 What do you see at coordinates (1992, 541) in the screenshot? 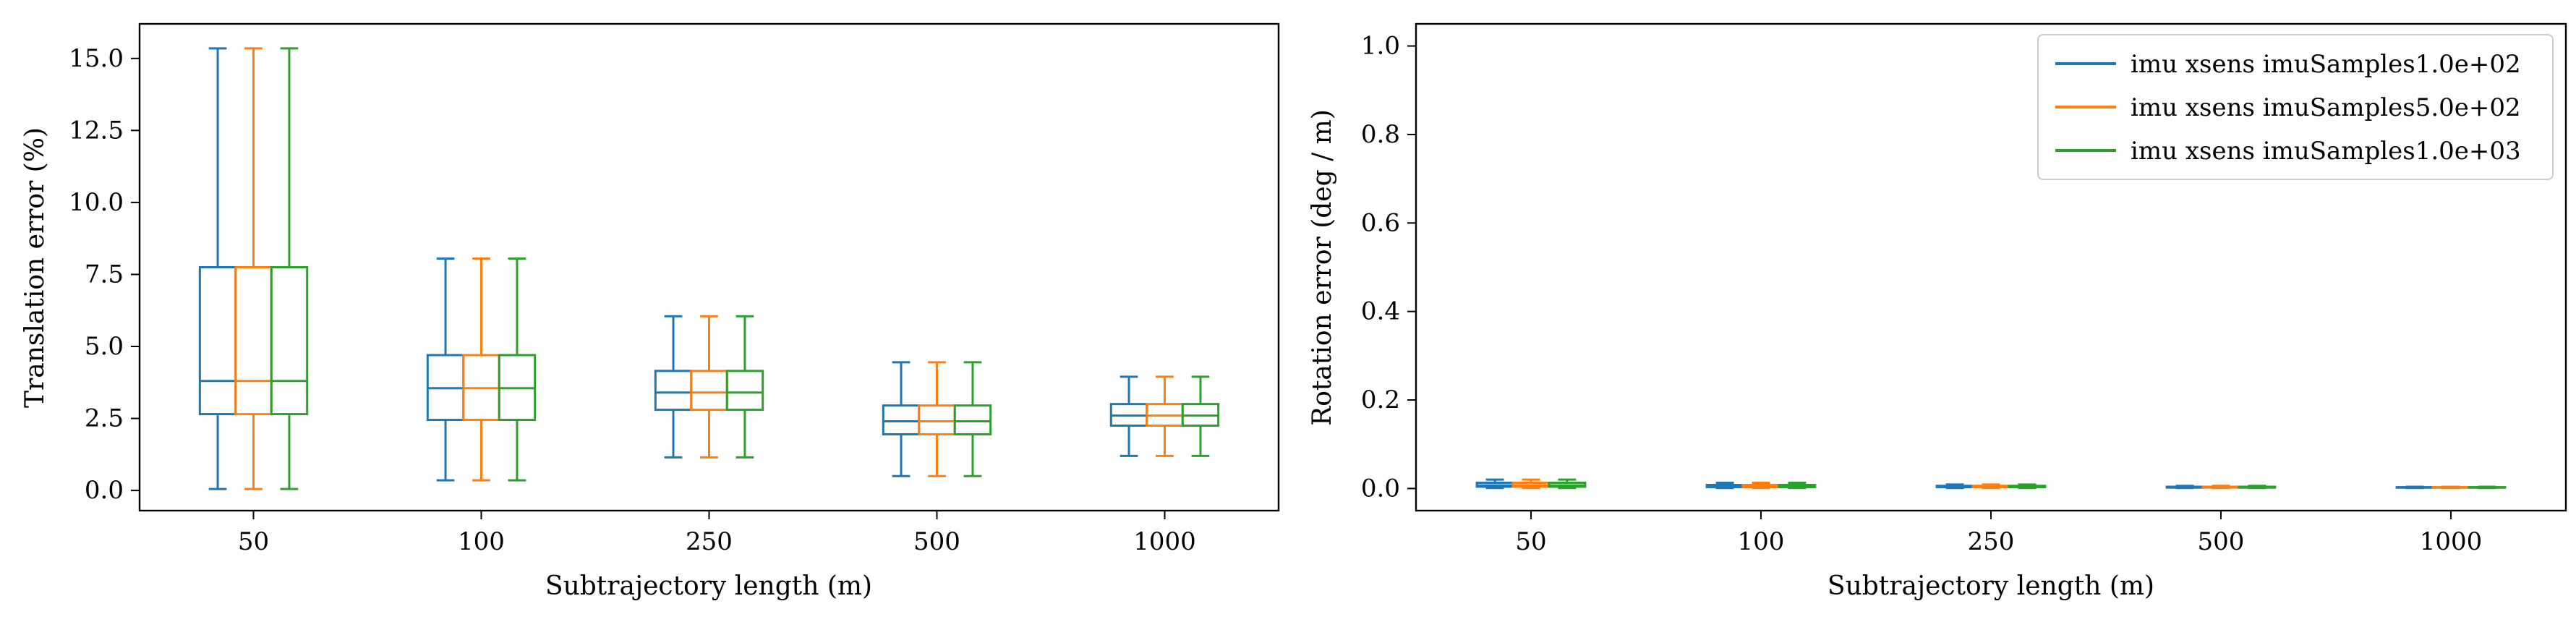
I see `rotation-x-tick-label: 250` at bounding box center [1992, 541].